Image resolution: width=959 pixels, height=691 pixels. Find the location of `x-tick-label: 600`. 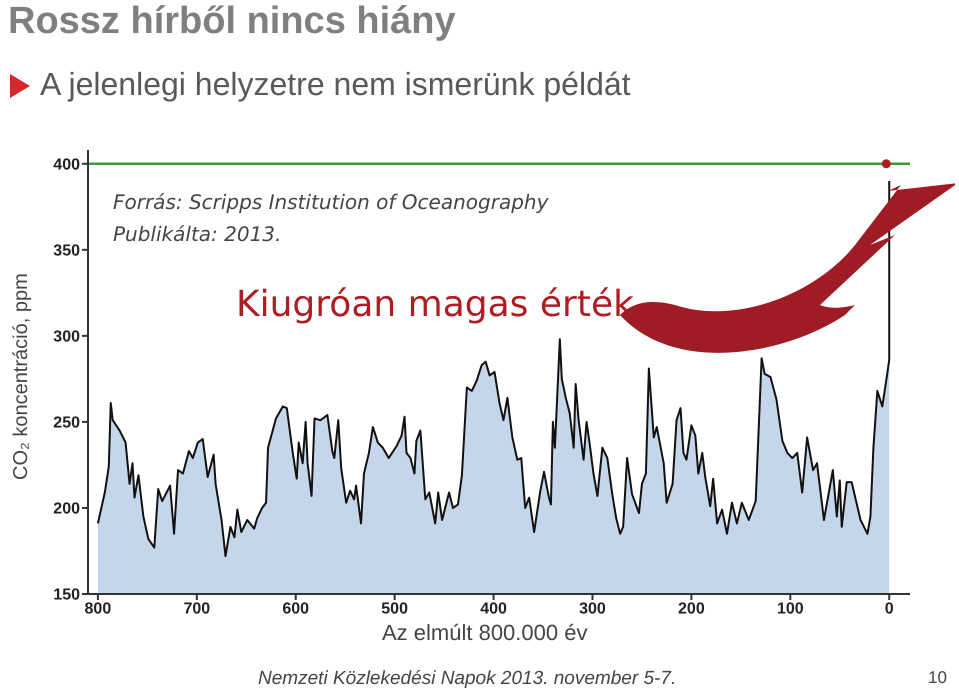

x-tick-label: 600 is located at coordinates (296, 609).